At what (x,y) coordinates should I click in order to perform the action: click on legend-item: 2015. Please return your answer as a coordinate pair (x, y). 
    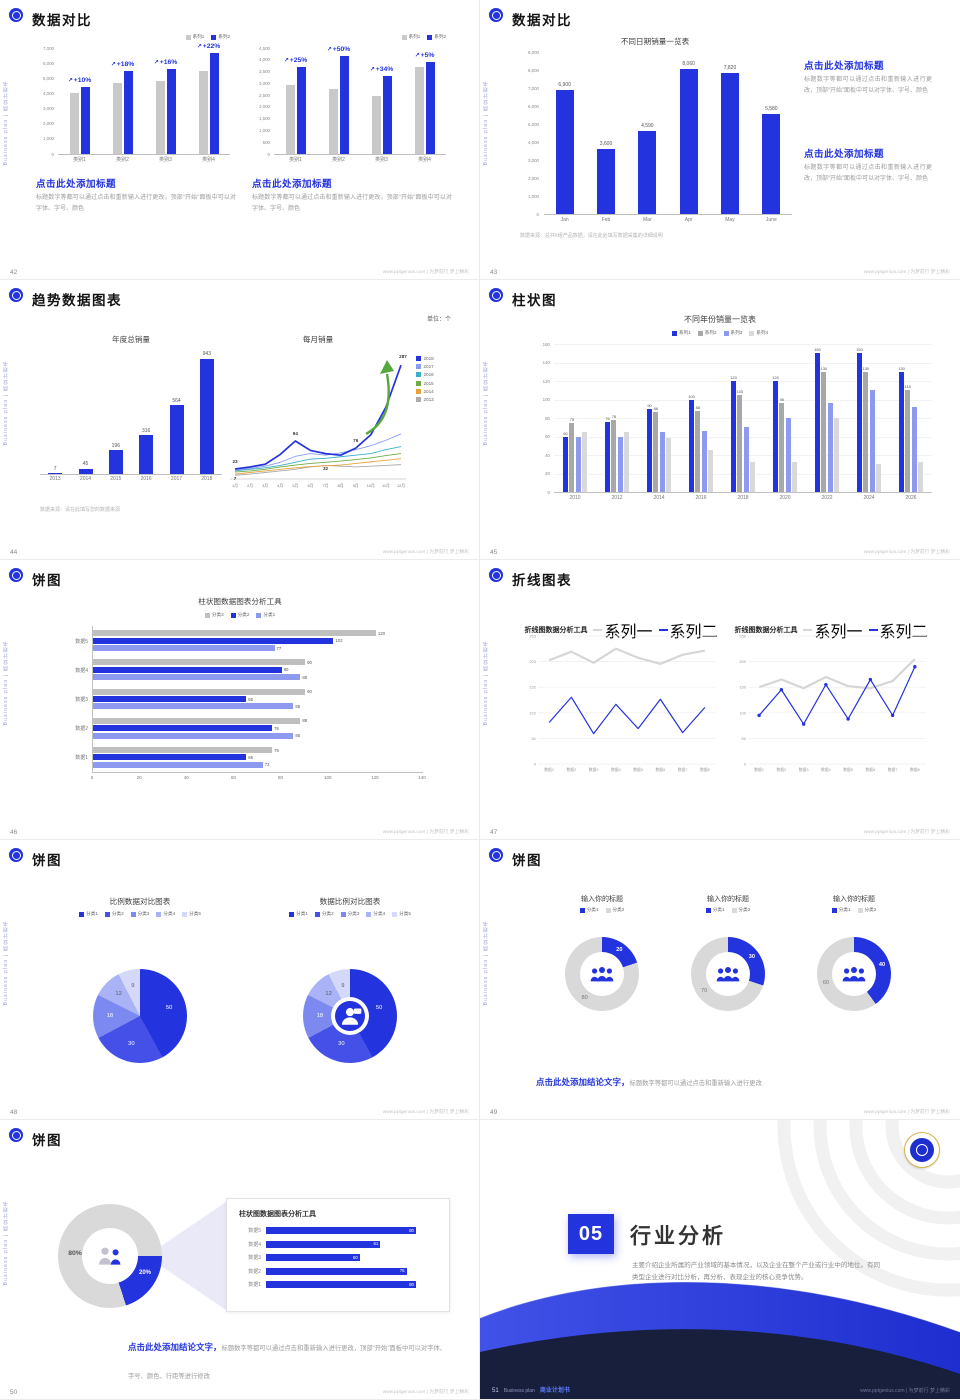
    Looking at the image, I should click on (425, 383).